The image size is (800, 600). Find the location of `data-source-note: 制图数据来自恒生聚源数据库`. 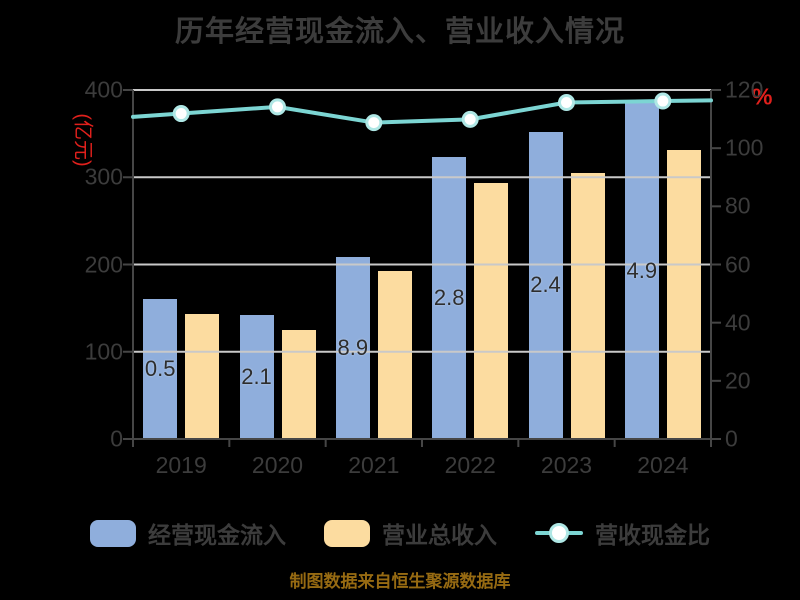

data-source-note: 制图数据来自恒生聚源数据库 is located at coordinates (400, 581).